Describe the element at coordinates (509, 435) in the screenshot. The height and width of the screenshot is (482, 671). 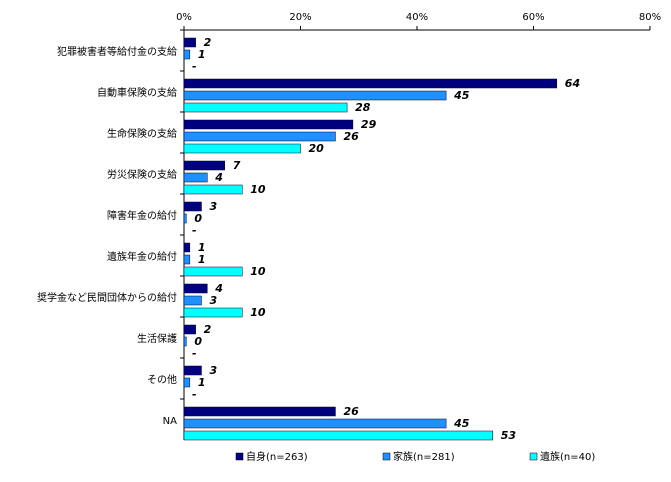
I see `value-label: 53` at that location.